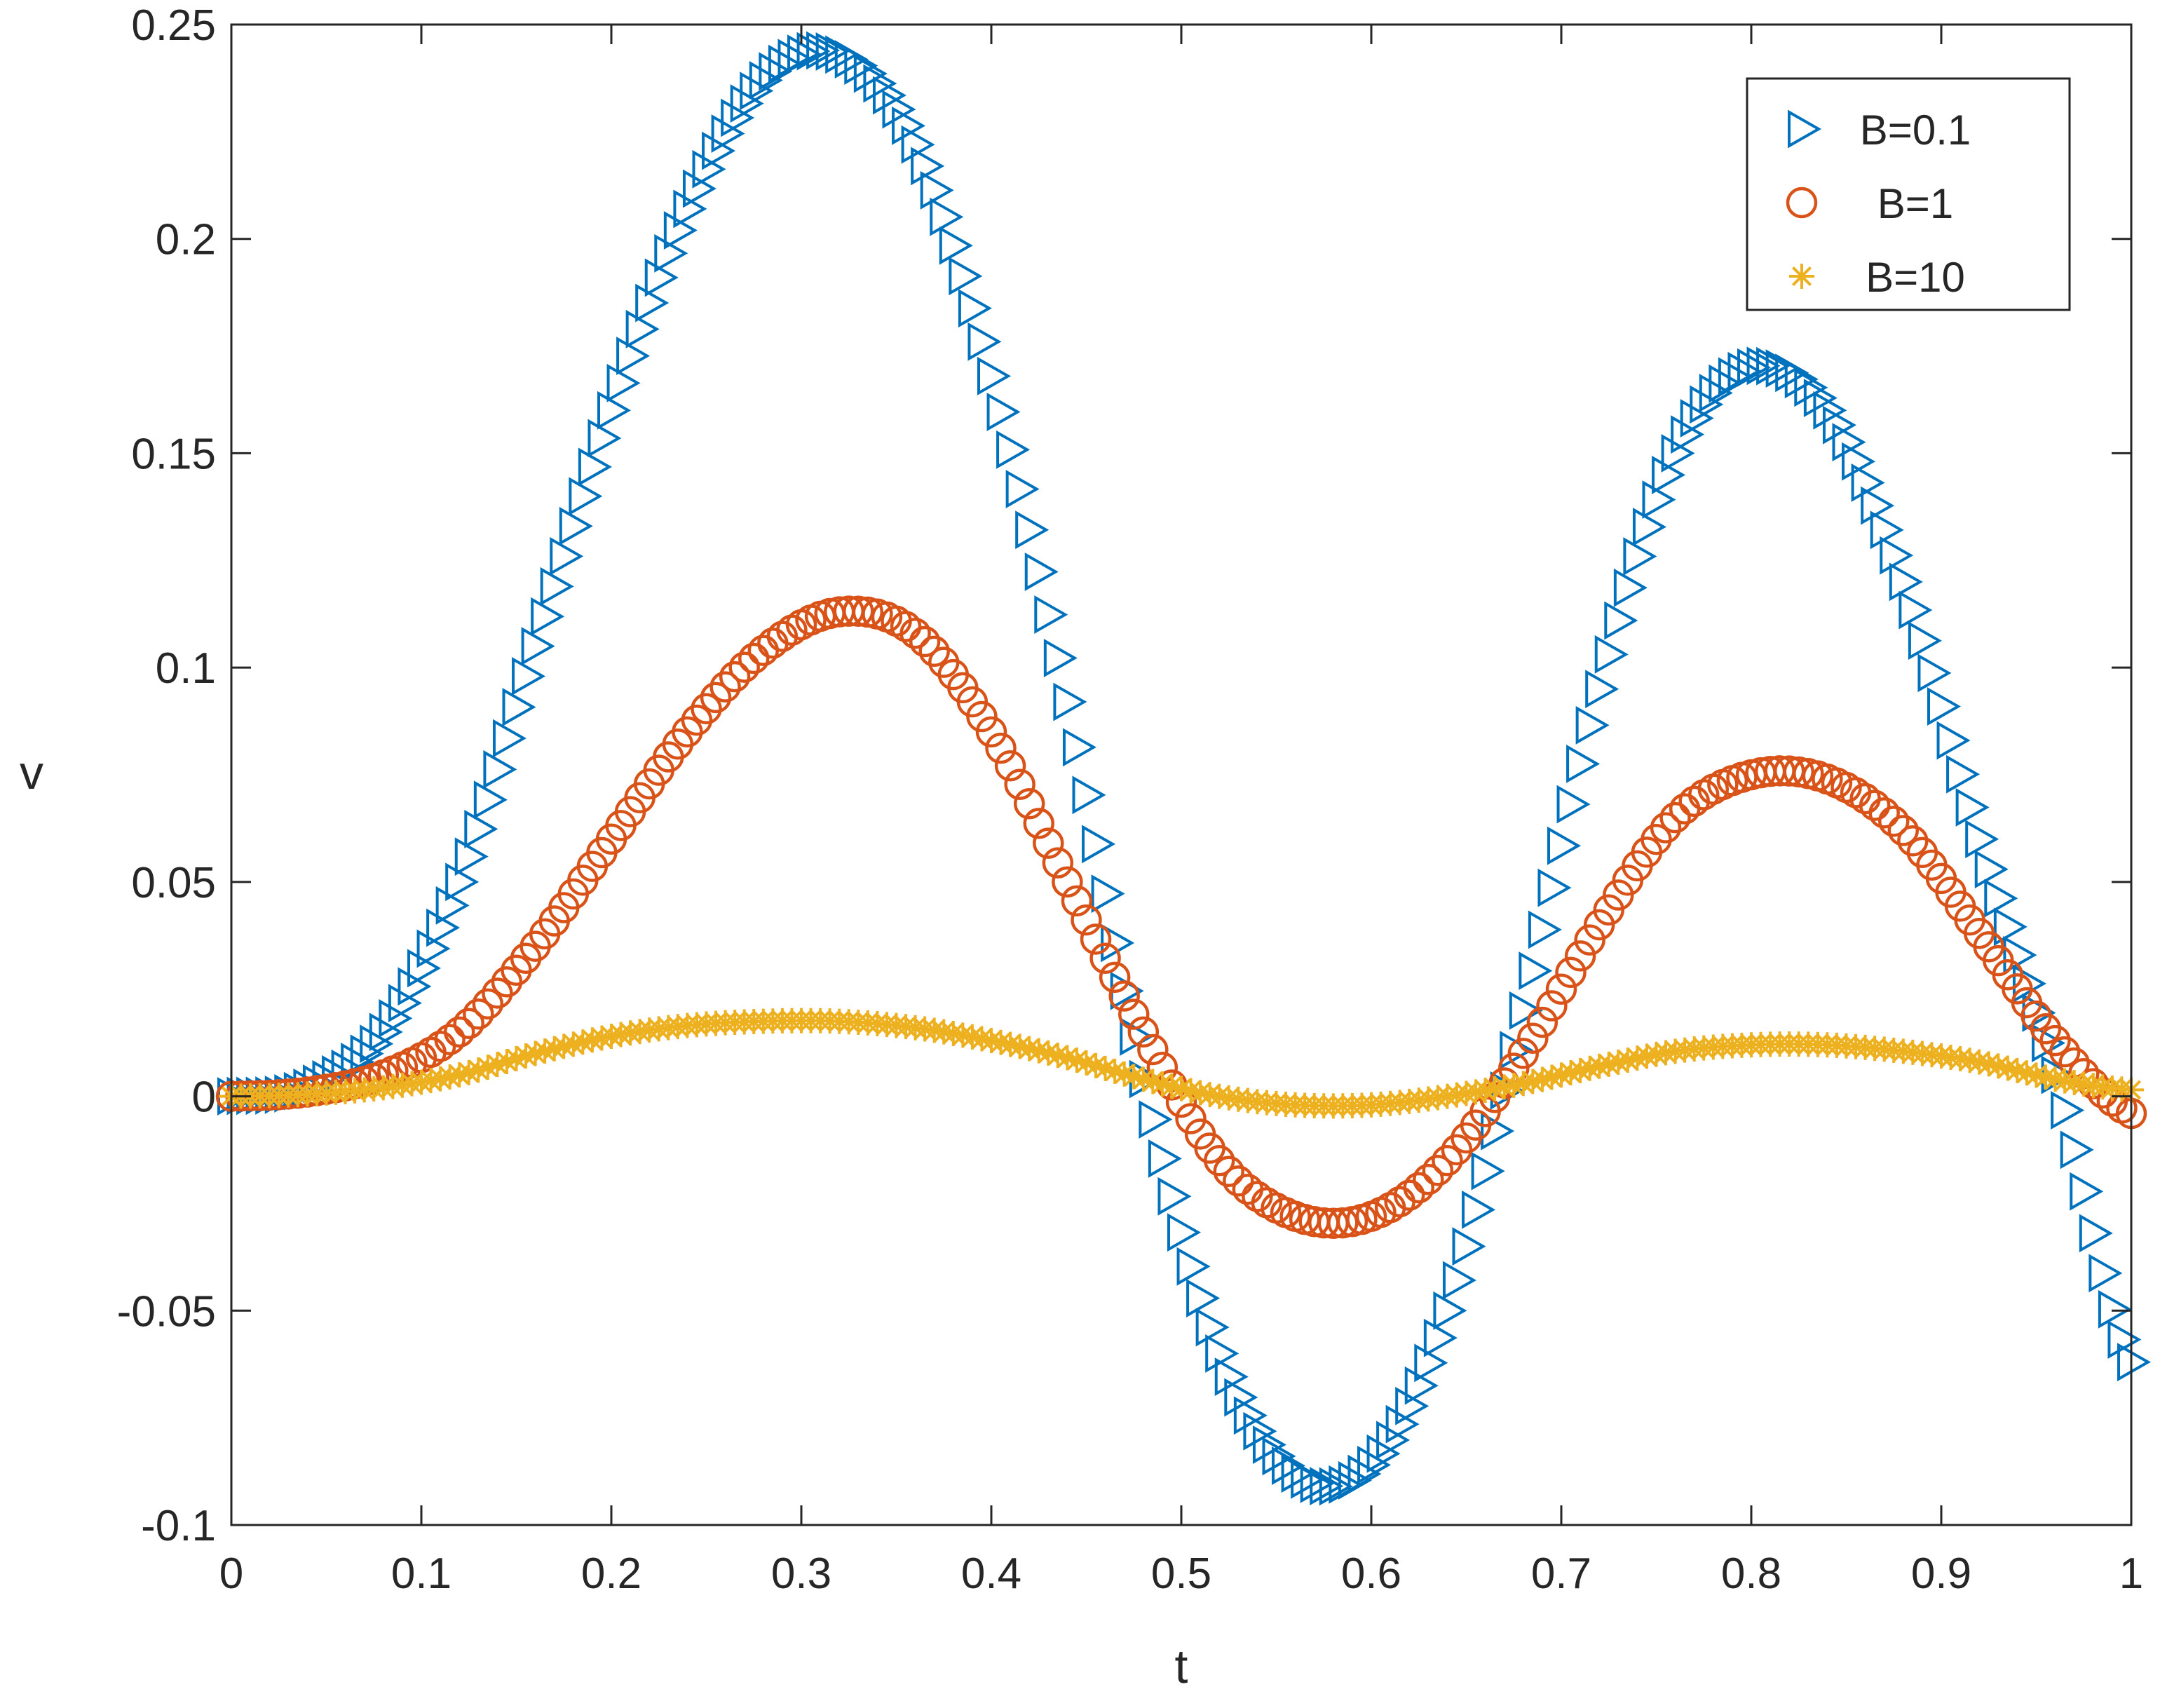  I want to click on y-tick-label: 0.25, so click(173, 26).